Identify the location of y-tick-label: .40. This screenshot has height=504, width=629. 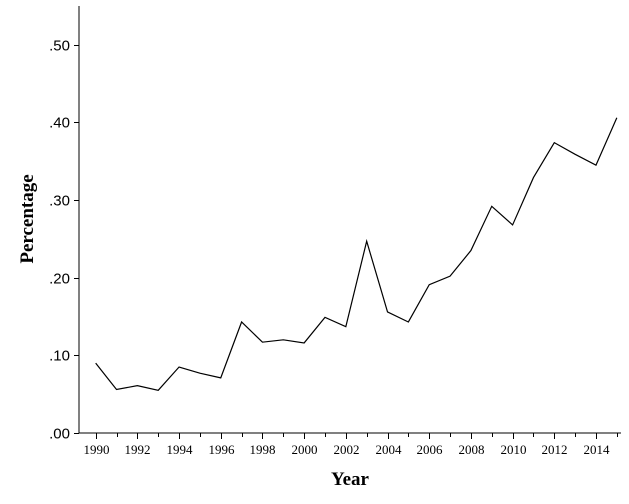
(59, 123).